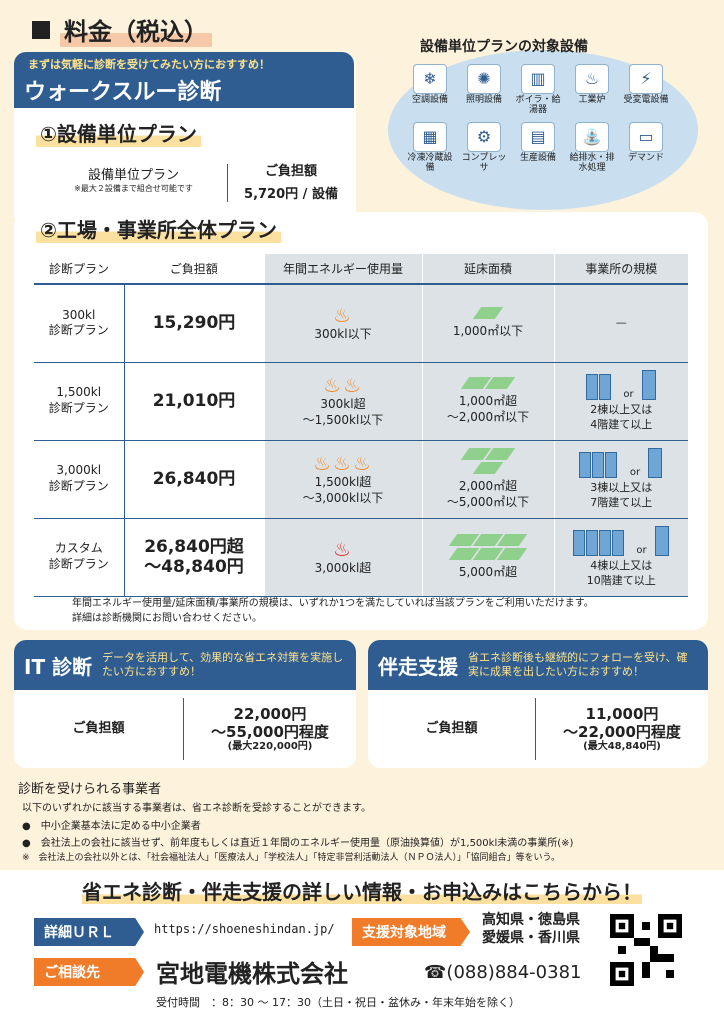 This screenshot has width=724, height=1024. What do you see at coordinates (149, 64) in the screenshot?
I see `walkthrough-subtitle: まずは気軽に診断を受けてみたい方におすすめ！` at bounding box center [149, 64].